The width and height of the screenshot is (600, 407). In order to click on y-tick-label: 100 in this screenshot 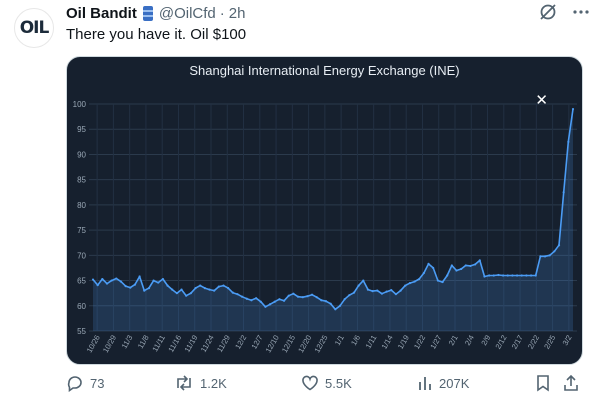, I will do `click(80, 104)`.